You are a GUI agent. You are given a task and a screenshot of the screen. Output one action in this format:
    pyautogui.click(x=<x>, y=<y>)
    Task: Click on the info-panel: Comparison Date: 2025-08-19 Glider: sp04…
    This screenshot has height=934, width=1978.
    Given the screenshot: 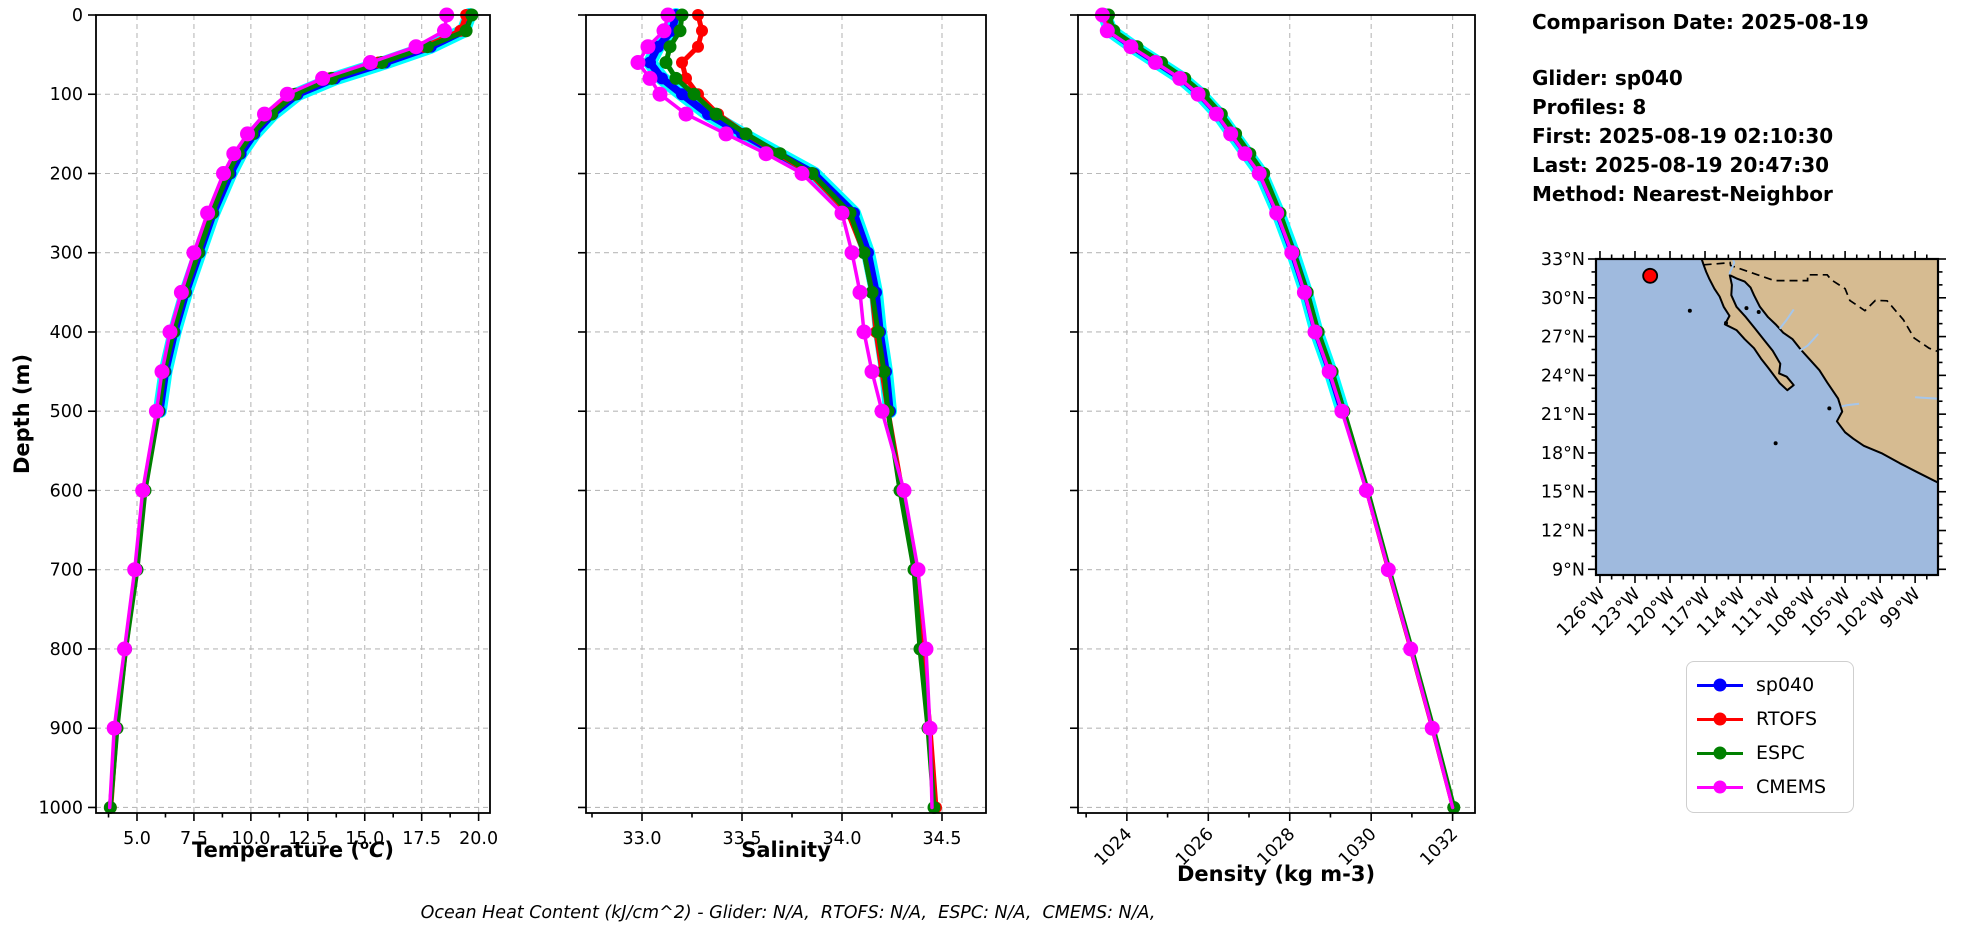 What is the action you would take?
    pyautogui.click(x=1700, y=108)
    